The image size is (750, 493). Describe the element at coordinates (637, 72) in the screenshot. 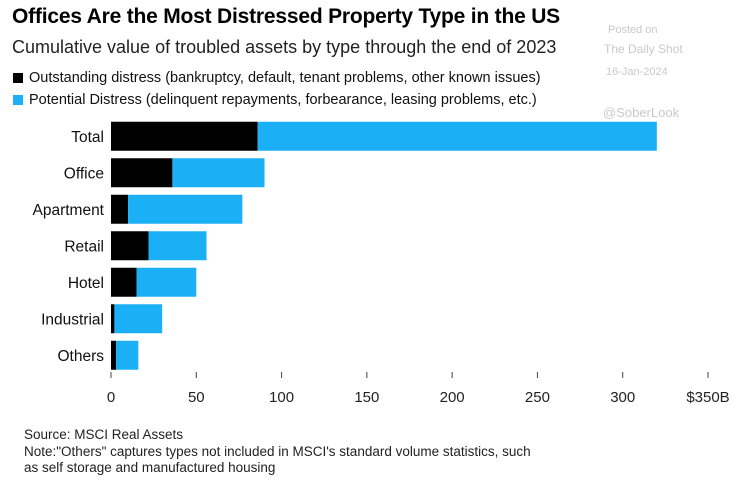

I see `watermark-line3: 16-Jan-2024` at that location.